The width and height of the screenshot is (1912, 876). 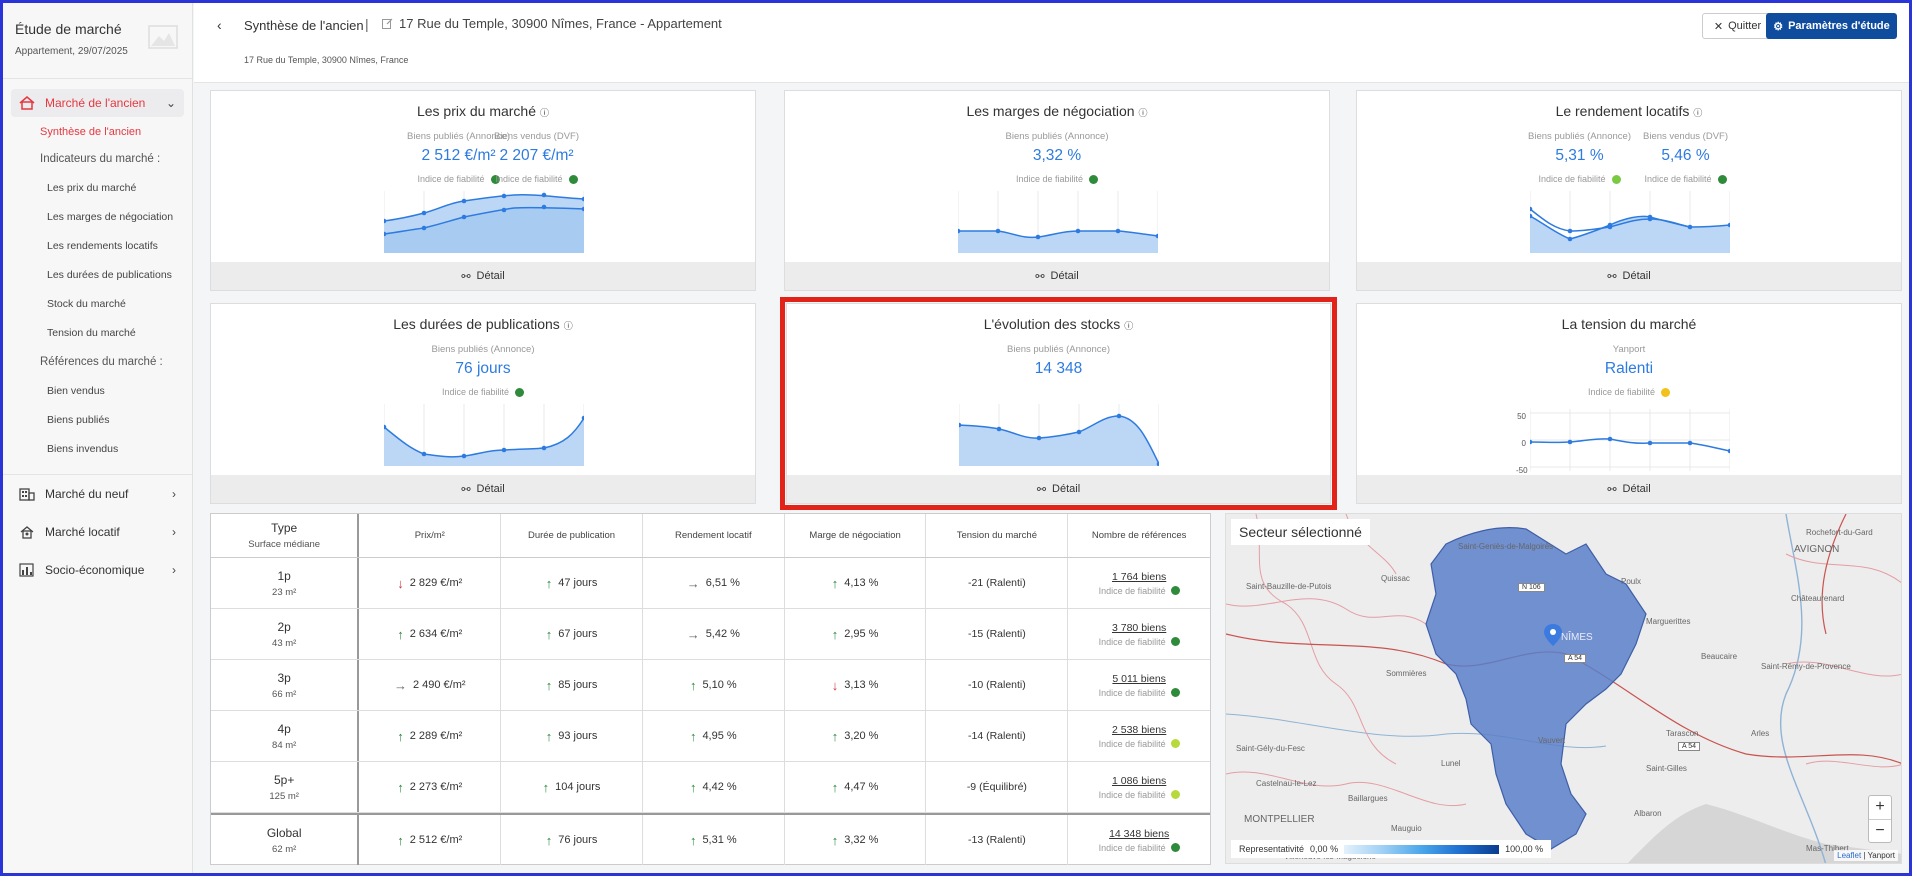 What do you see at coordinates (109, 275) in the screenshot?
I see `sidebar-item-durees: Les durées de publications` at bounding box center [109, 275].